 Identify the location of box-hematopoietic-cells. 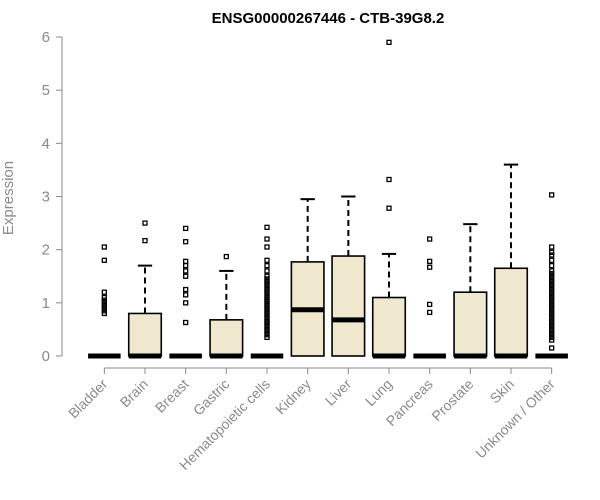
(267, 291).